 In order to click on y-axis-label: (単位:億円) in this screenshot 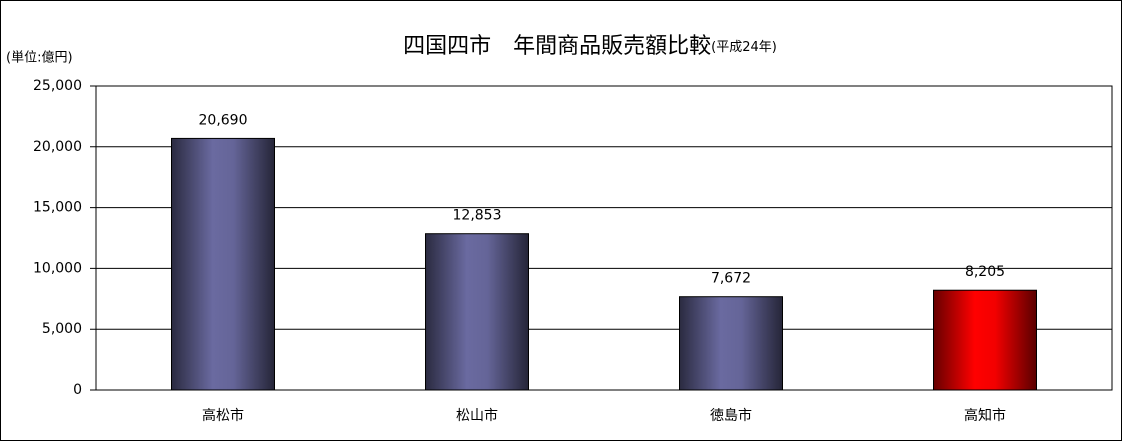, I will do `click(39, 58)`.